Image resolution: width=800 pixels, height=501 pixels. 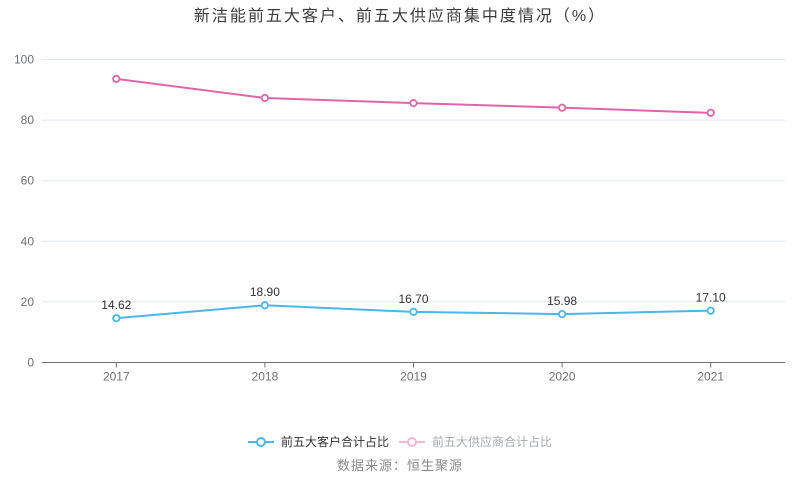 What do you see at coordinates (116, 305) in the screenshot?
I see `data-point-label: 14.62` at bounding box center [116, 305].